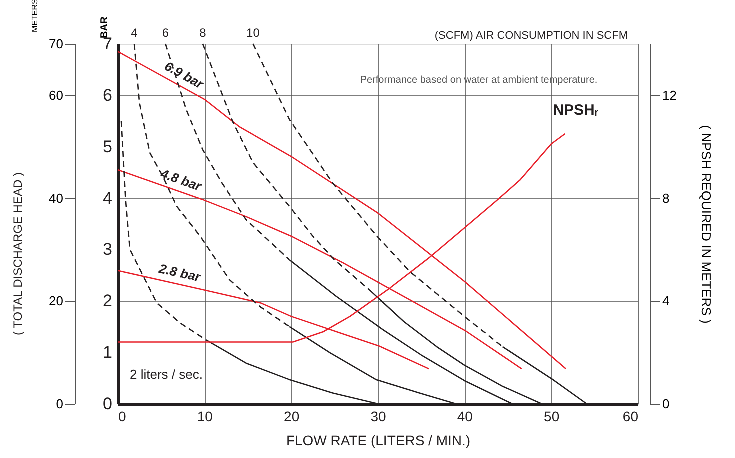 Image resolution: width=735 pixels, height=458 pixels. Describe the element at coordinates (179, 273) in the screenshot. I see `text: 2.8 bar` at that location.